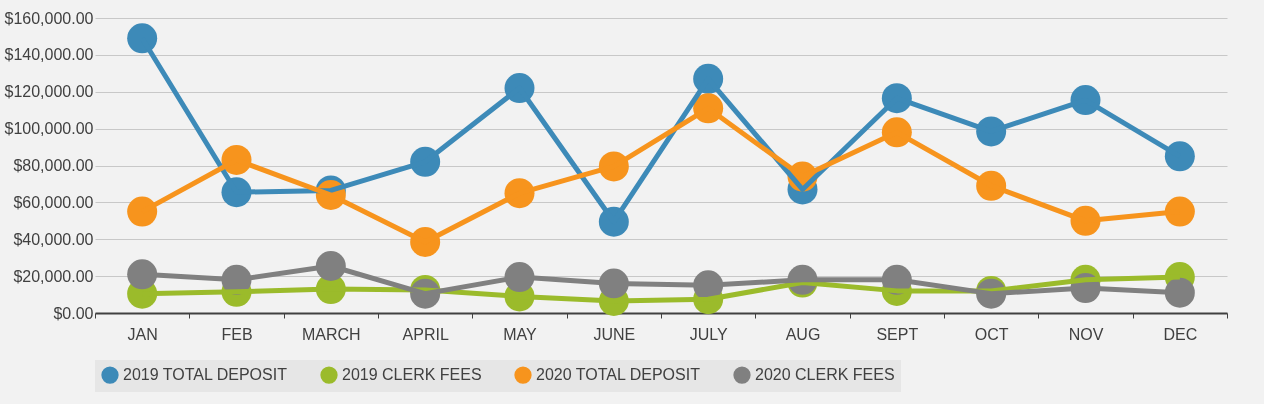 This screenshot has width=1264, height=404. I want to click on x-tick-label: JULY, so click(708, 334).